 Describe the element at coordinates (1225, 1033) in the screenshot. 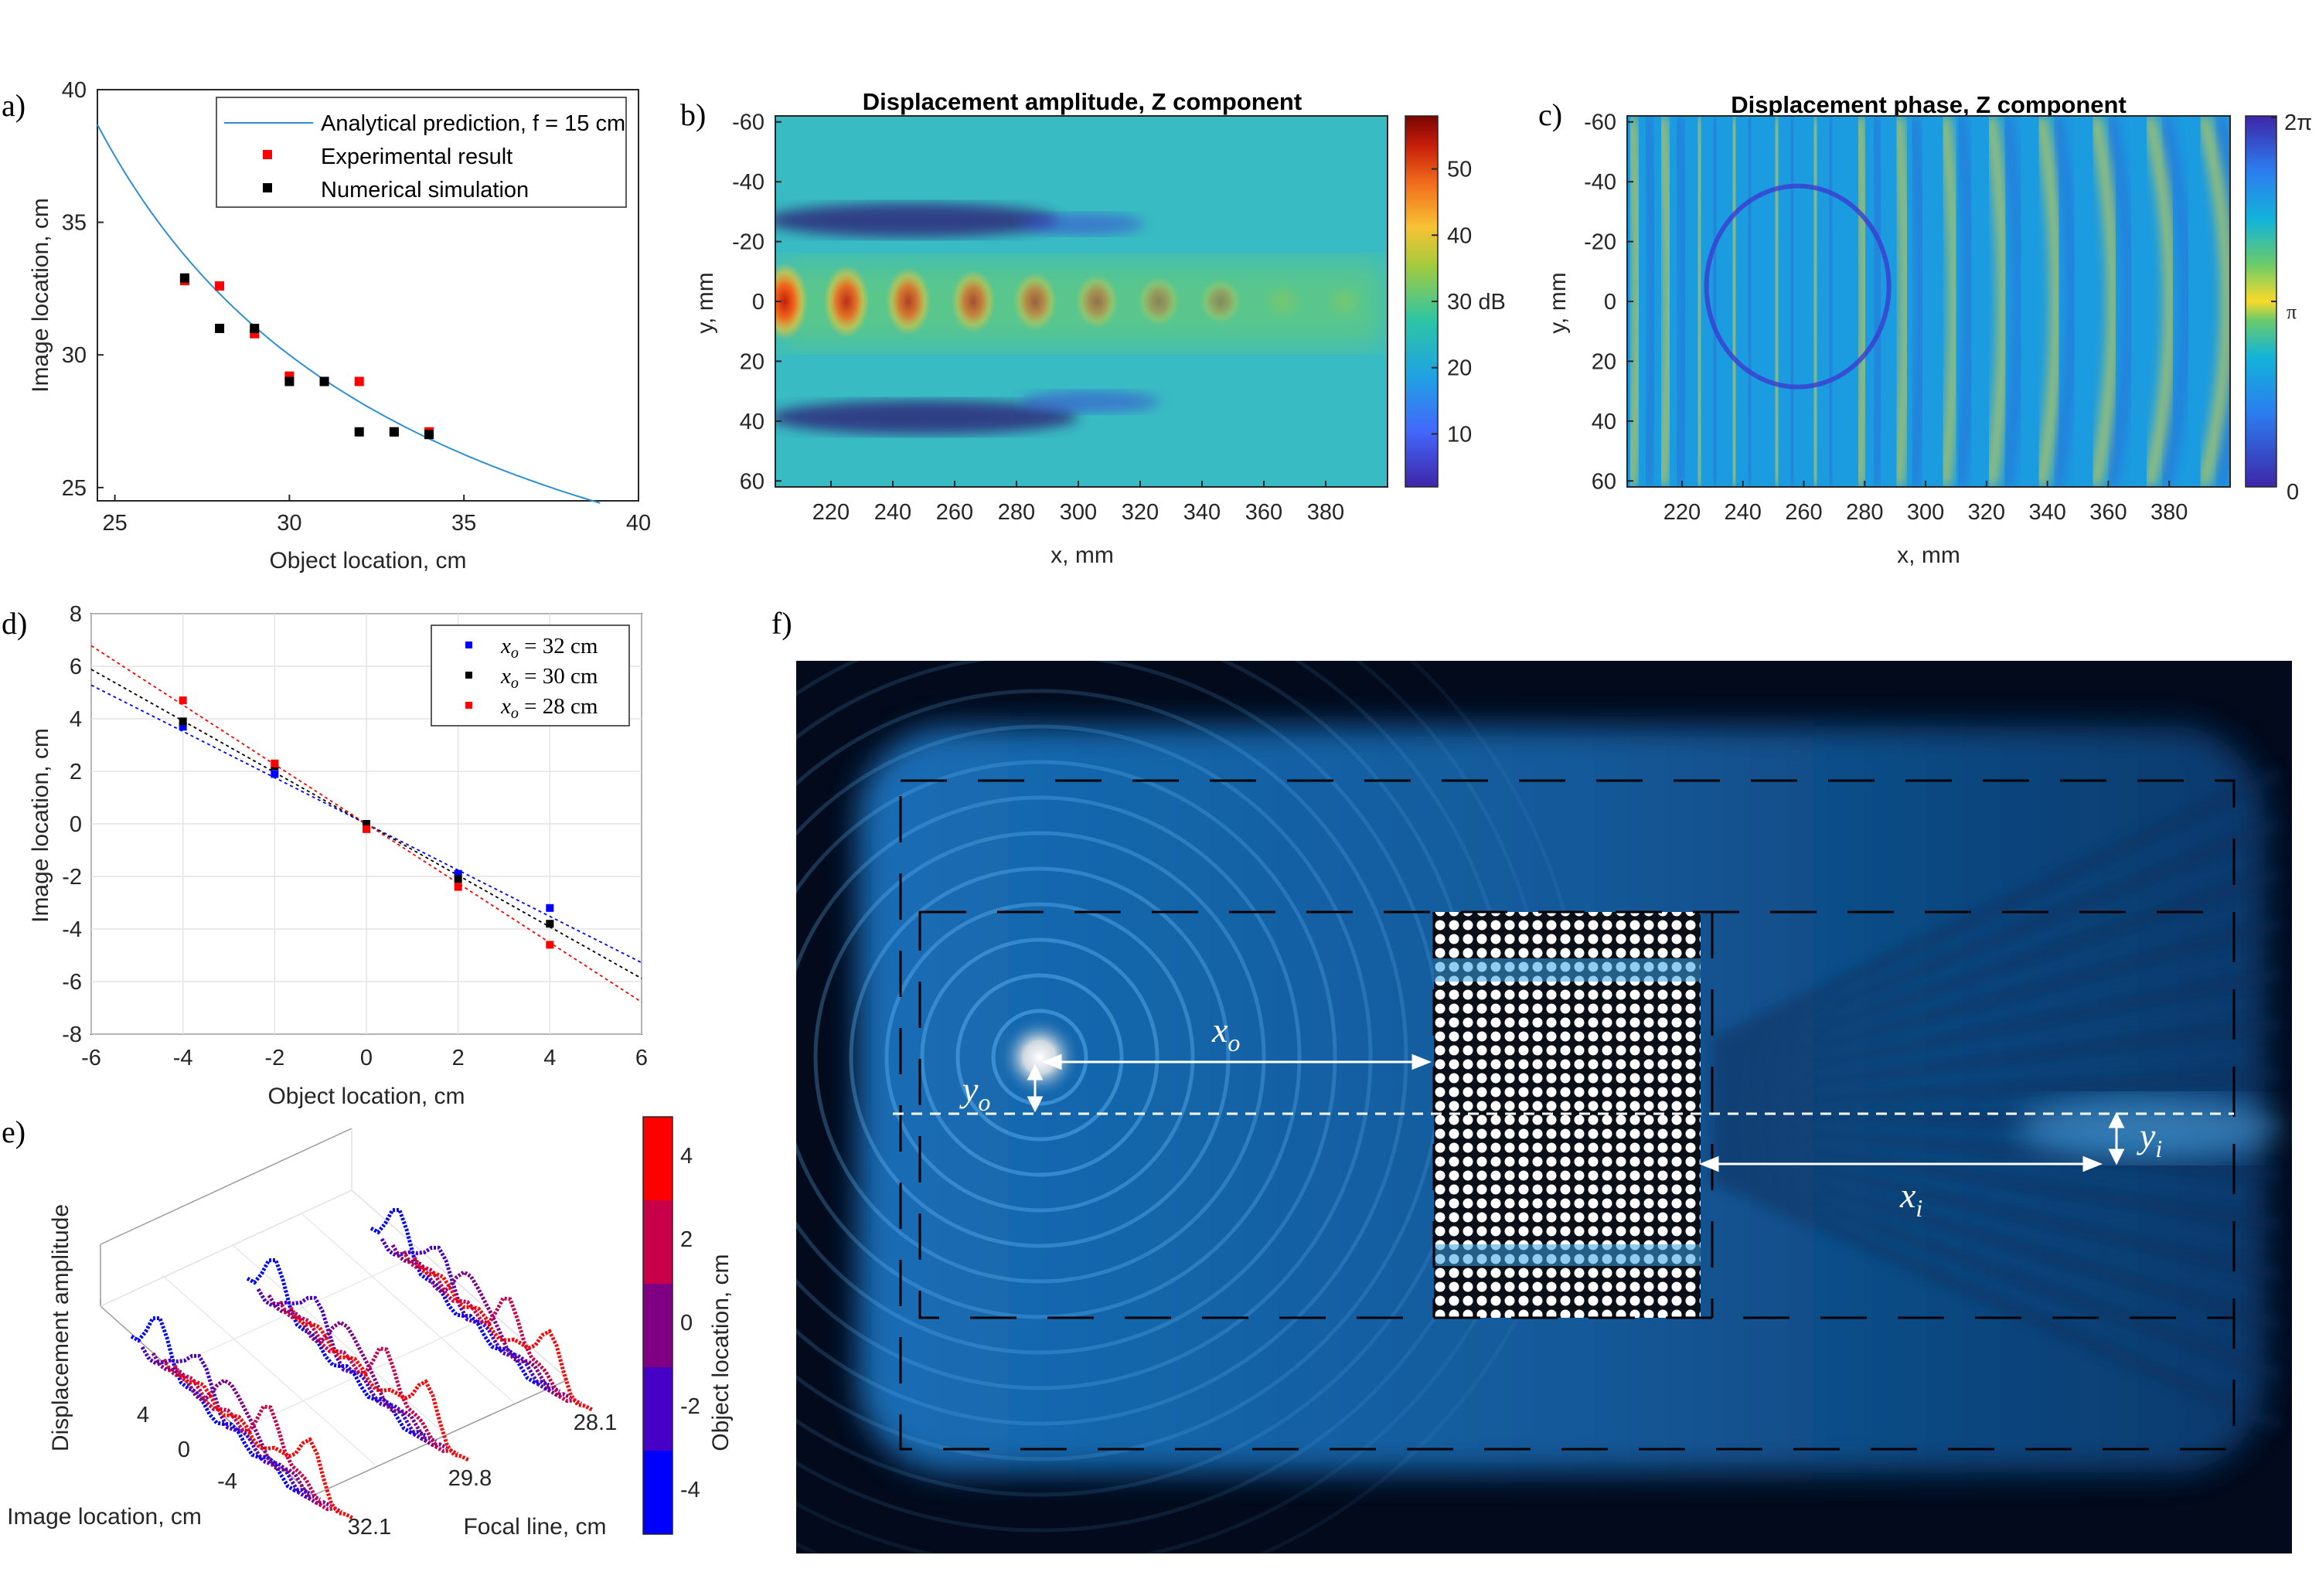

I see `label-x-o: xo` at that location.